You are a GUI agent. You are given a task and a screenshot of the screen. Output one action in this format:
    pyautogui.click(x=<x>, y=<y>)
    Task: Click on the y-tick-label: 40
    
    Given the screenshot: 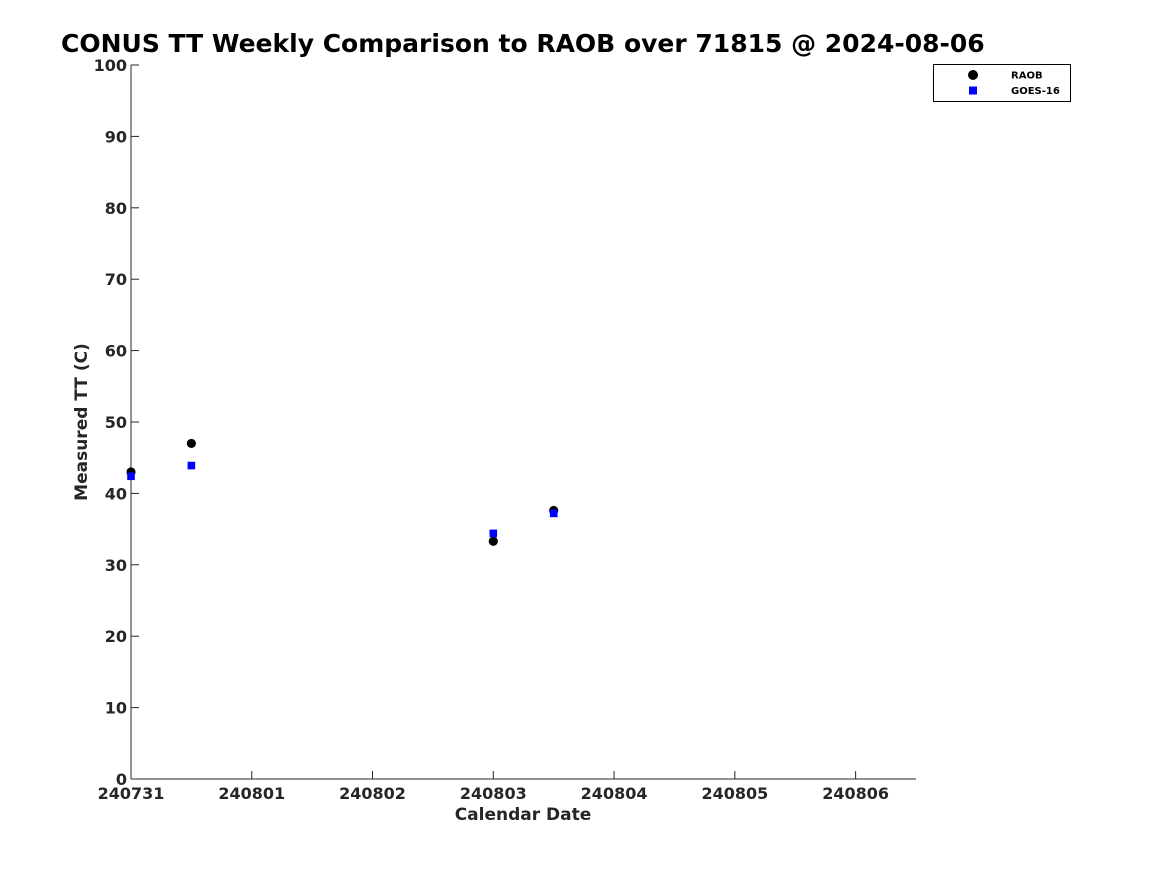 What is the action you would take?
    pyautogui.click(x=116, y=493)
    